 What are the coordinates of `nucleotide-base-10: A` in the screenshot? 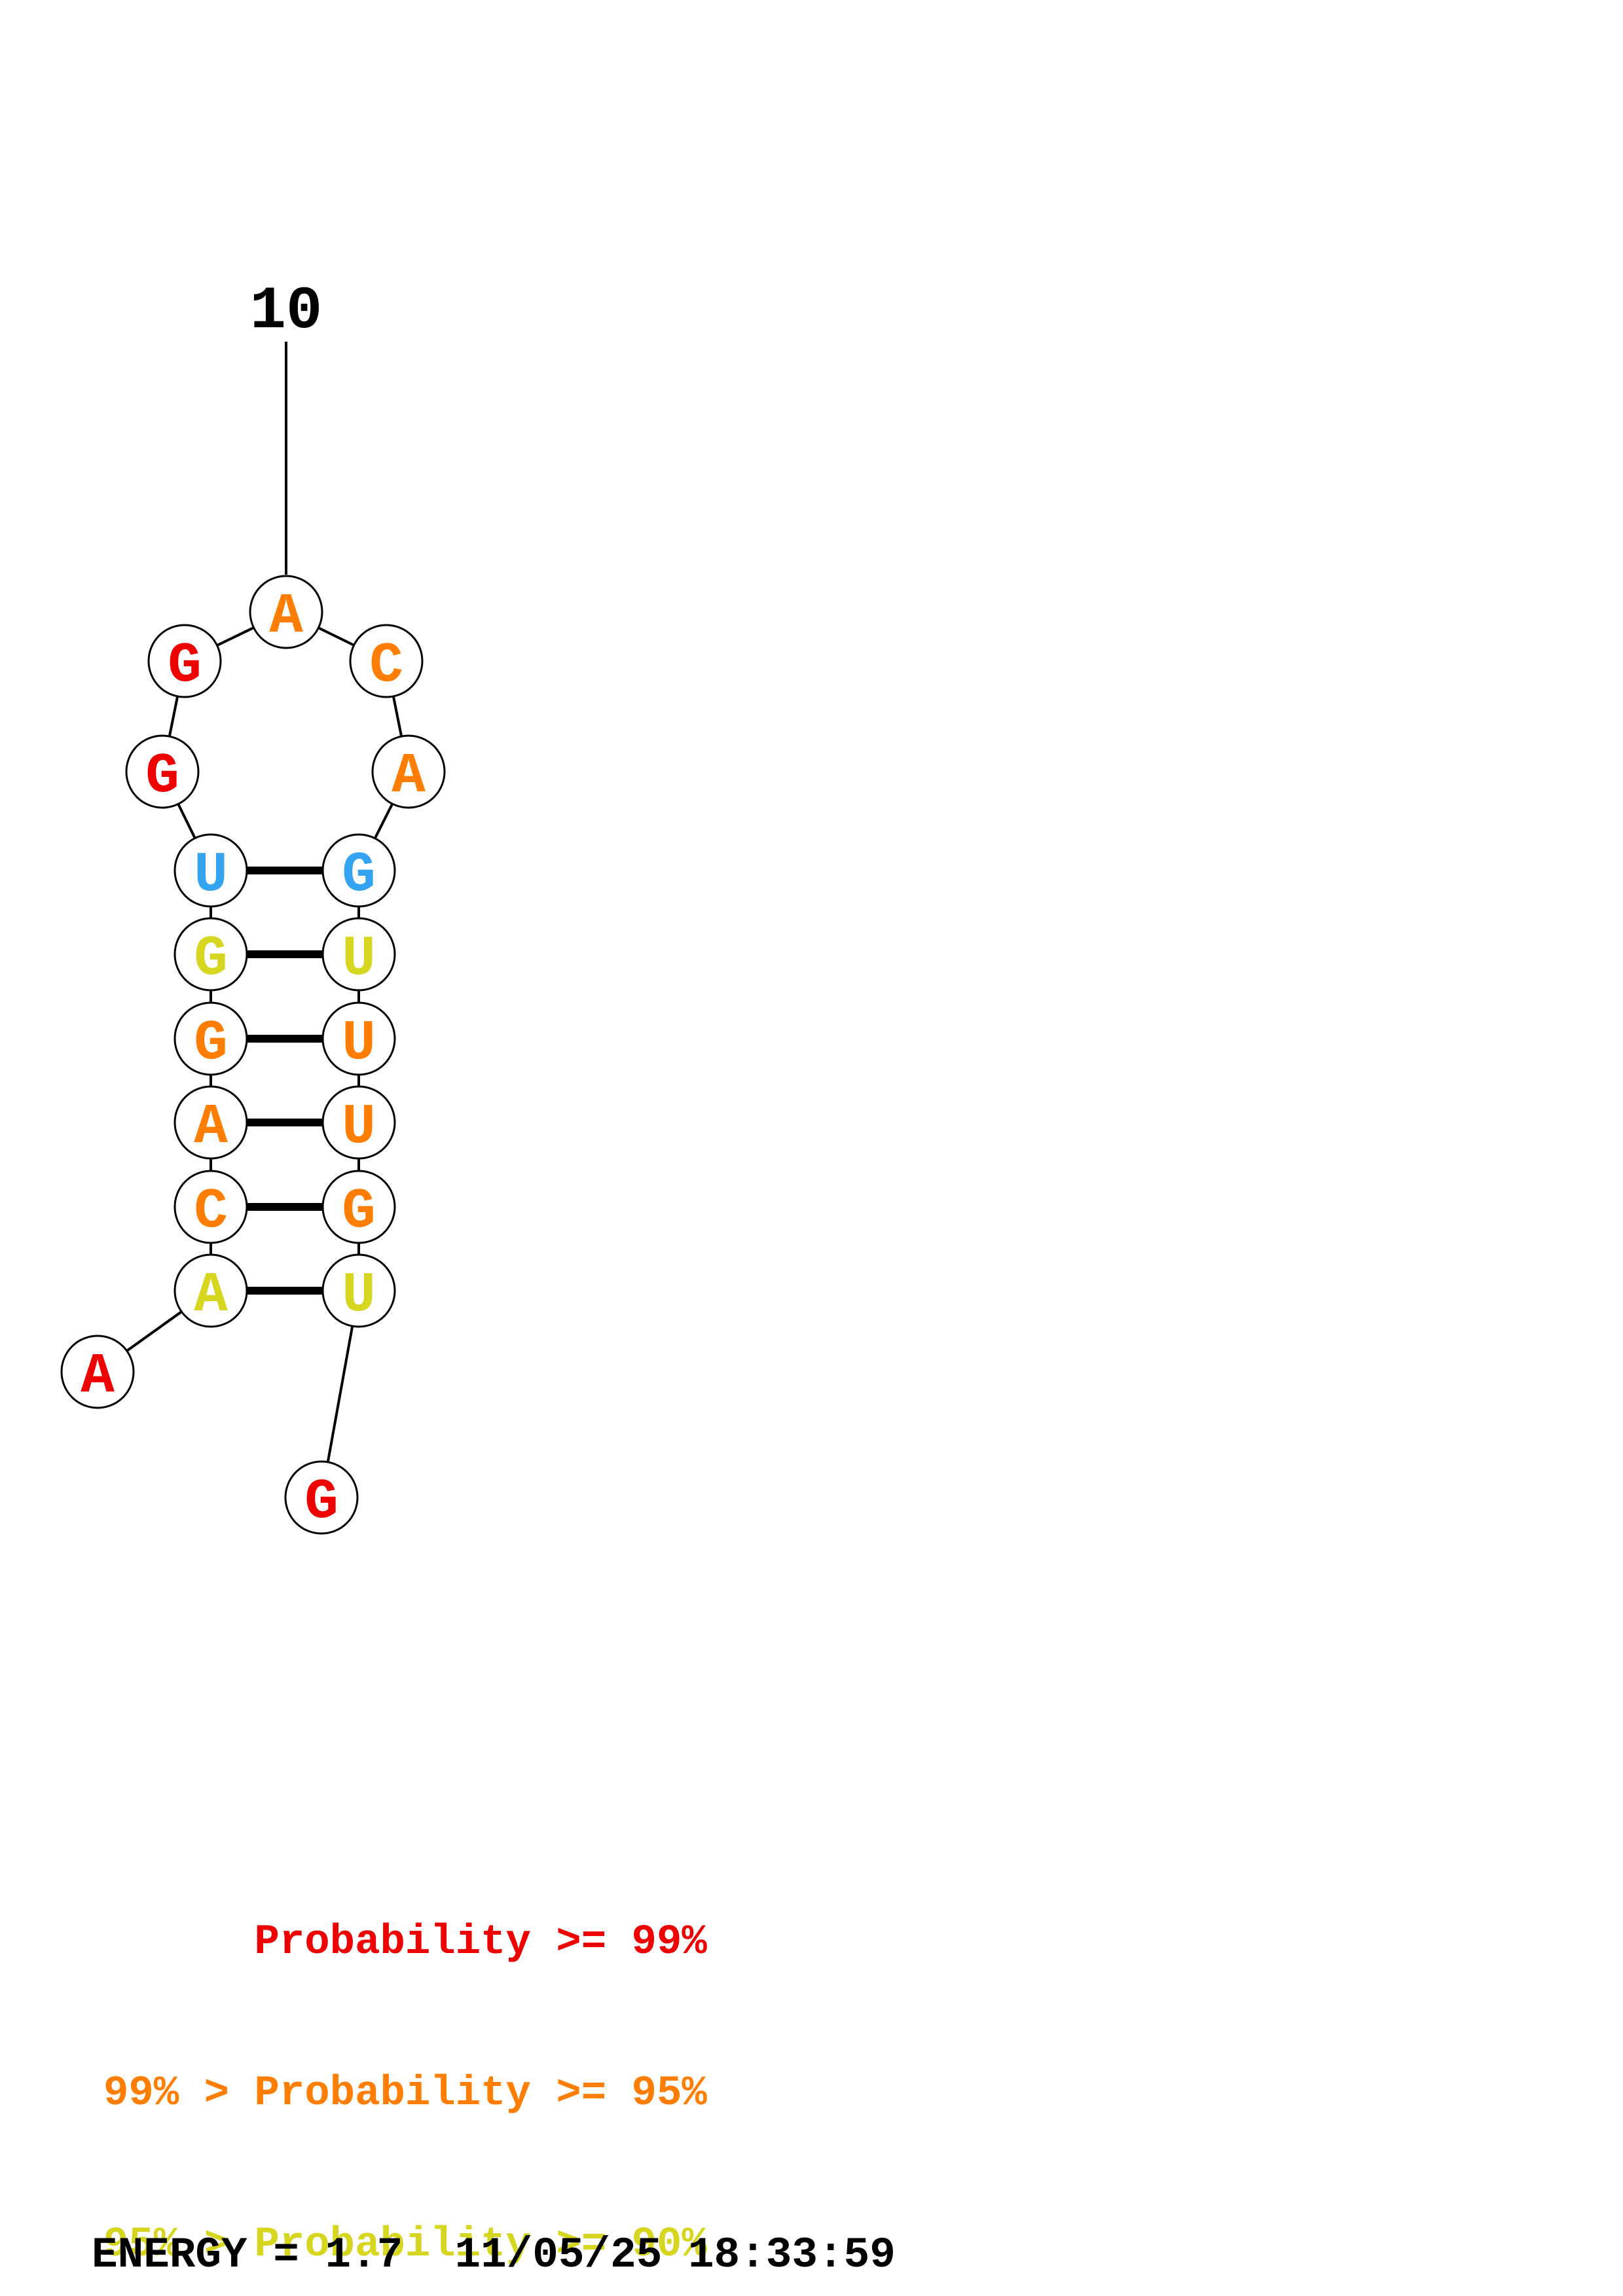 It's located at (286, 616).